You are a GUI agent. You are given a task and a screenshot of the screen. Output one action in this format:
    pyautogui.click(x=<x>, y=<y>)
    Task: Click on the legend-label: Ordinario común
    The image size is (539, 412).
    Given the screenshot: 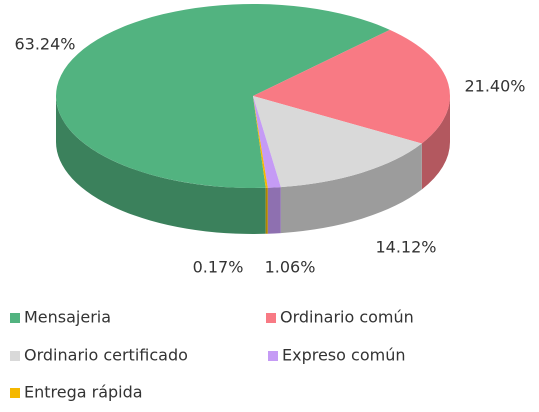 What is the action you would take?
    pyautogui.click(x=347, y=317)
    